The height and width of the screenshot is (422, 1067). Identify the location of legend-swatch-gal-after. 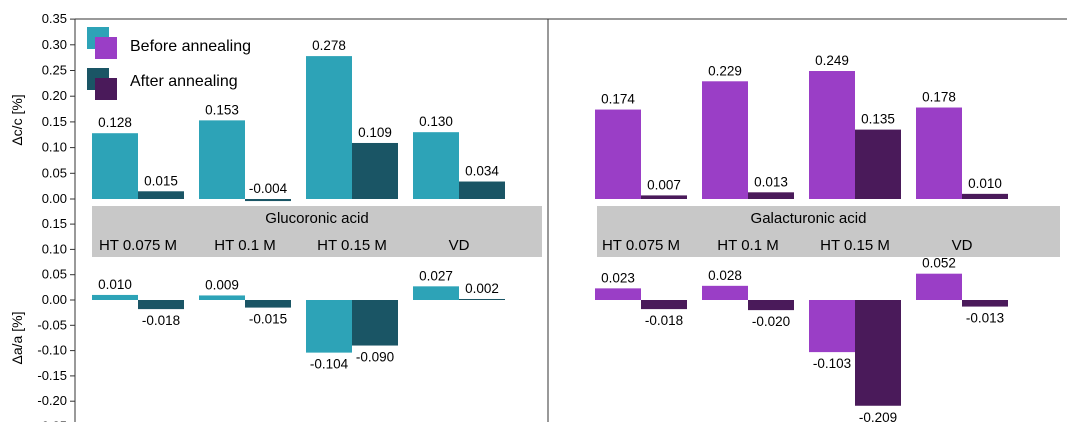
(106, 89).